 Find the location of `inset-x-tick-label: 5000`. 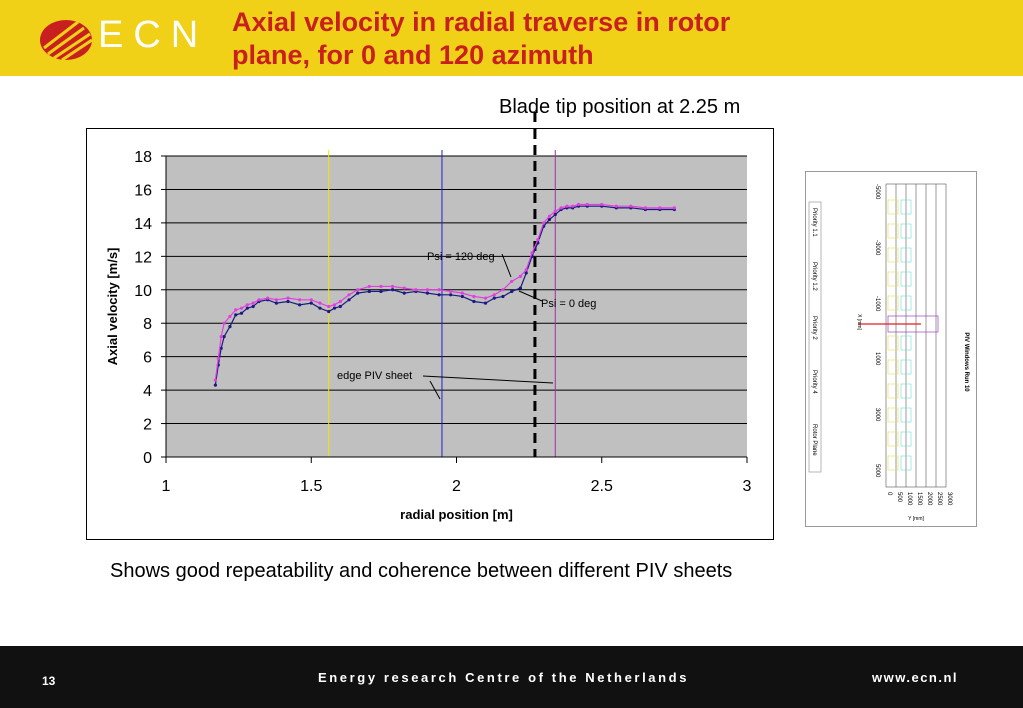

inset-x-tick-label: 5000 is located at coordinates (877, 471).